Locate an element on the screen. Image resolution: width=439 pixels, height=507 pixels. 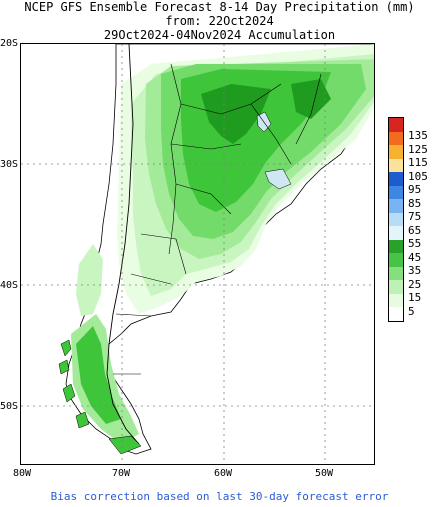
legend-label-135: 135 is located at coordinates (418, 135).